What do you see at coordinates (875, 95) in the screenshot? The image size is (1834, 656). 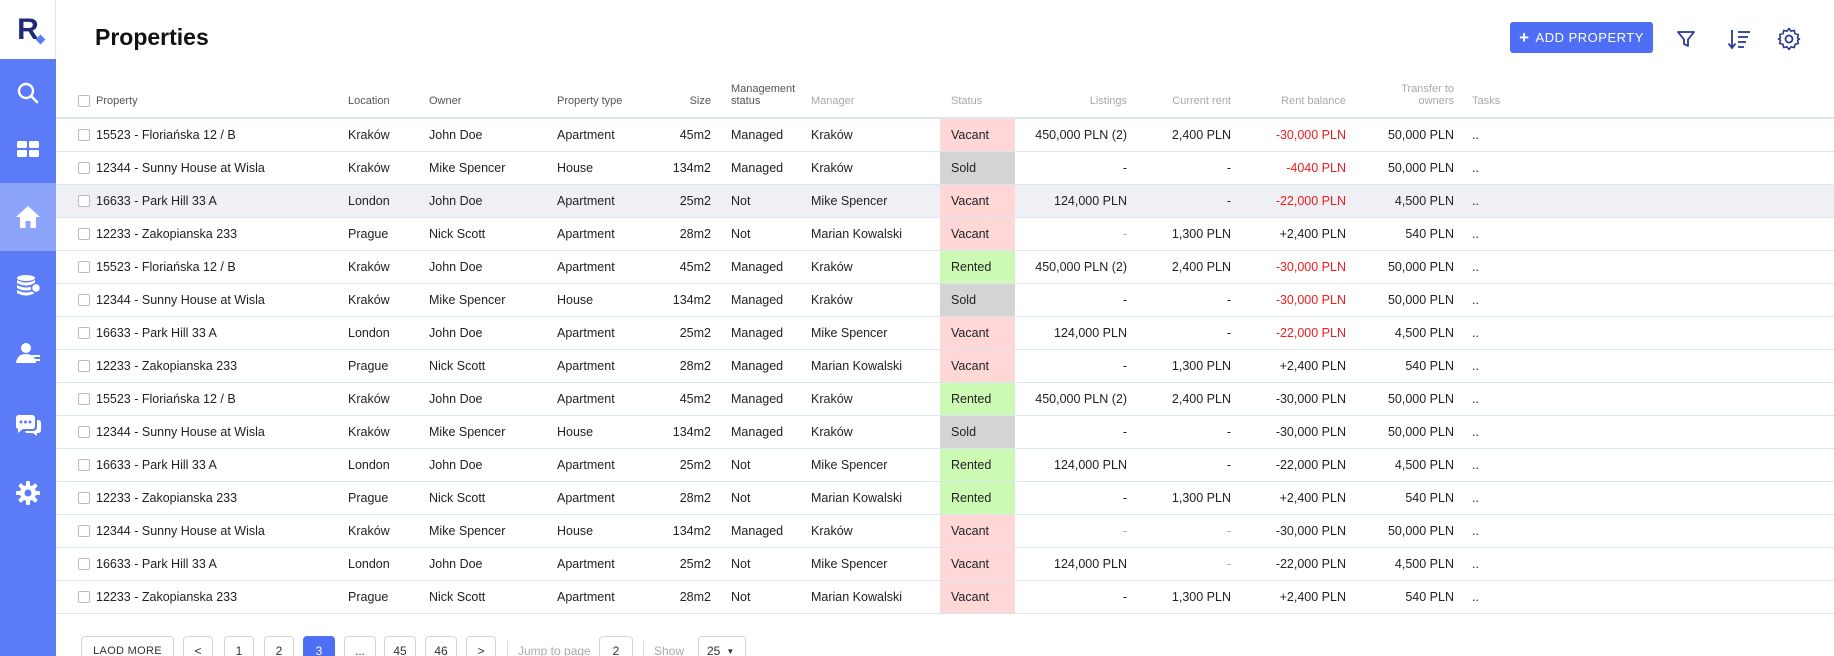 I see `col-manager: Manager` at bounding box center [875, 95].